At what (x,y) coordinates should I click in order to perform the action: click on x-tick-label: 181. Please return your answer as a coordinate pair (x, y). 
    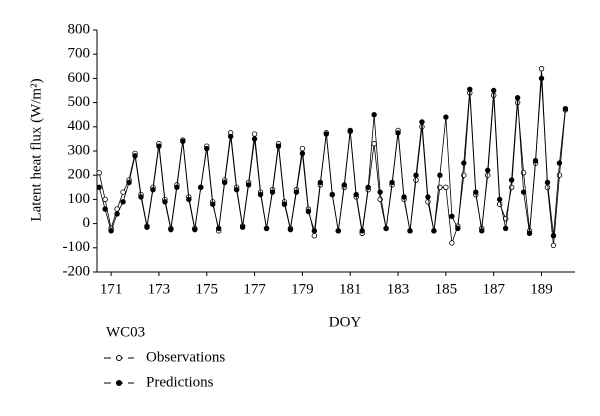
    Looking at the image, I should click on (350, 289).